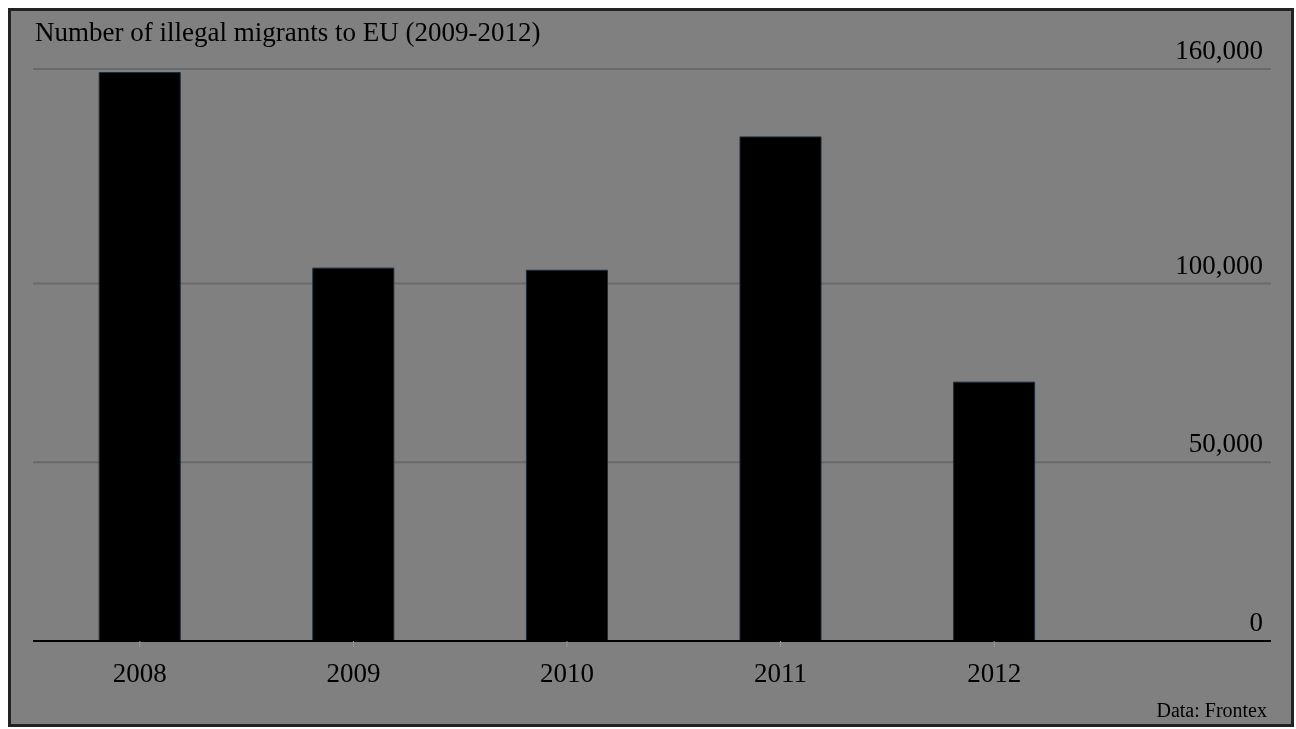 Image resolution: width=1296 pixels, height=729 pixels. What do you see at coordinates (1219, 50) in the screenshot?
I see `y-tick-label: 160,000` at bounding box center [1219, 50].